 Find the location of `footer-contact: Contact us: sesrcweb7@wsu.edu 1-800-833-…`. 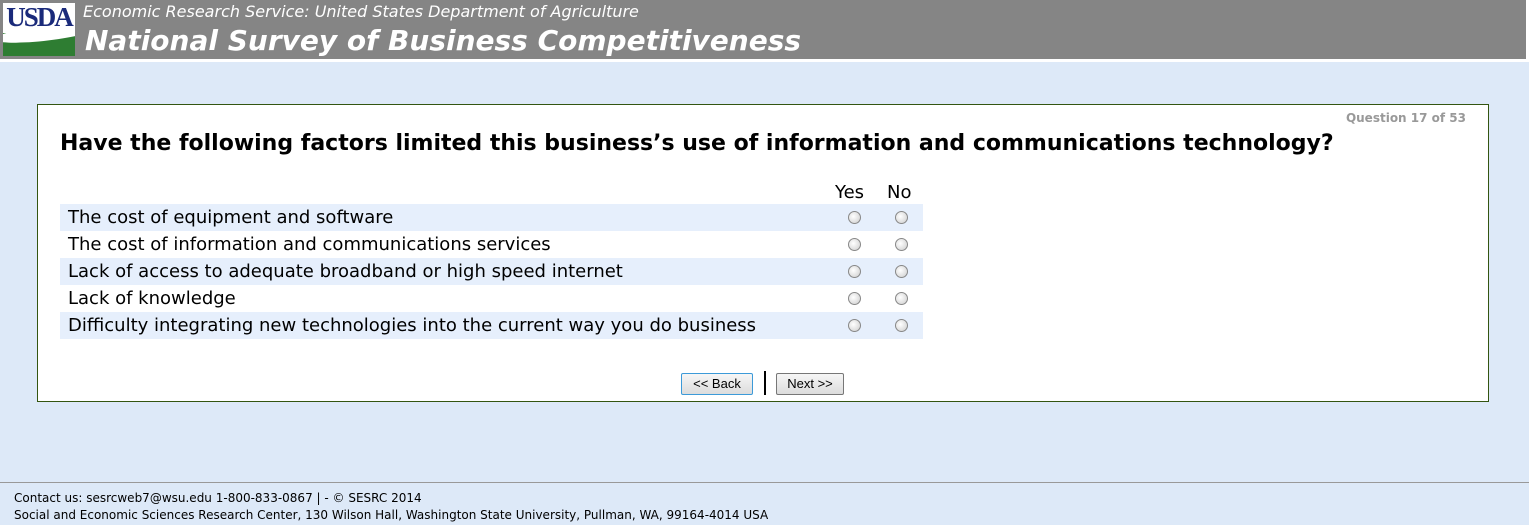

footer-contact: Contact us: sesrcweb7@wsu.edu 1-800-833-… is located at coordinates (218, 498).